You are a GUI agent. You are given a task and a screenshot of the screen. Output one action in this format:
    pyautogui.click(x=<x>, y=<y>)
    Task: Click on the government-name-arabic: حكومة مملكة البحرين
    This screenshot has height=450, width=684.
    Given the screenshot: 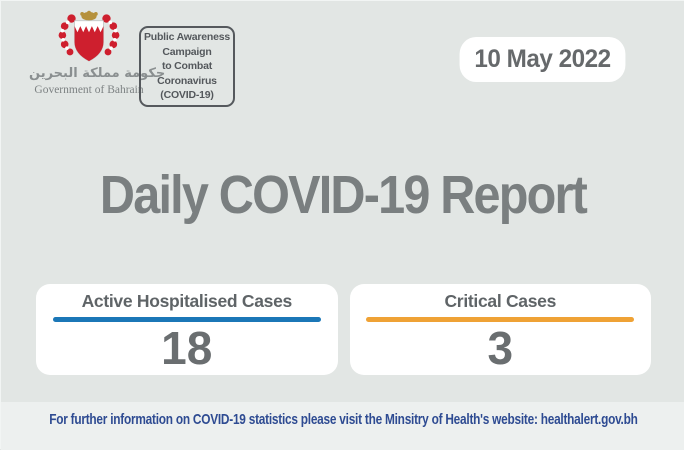 What is the action you would take?
    pyautogui.click(x=97, y=73)
    